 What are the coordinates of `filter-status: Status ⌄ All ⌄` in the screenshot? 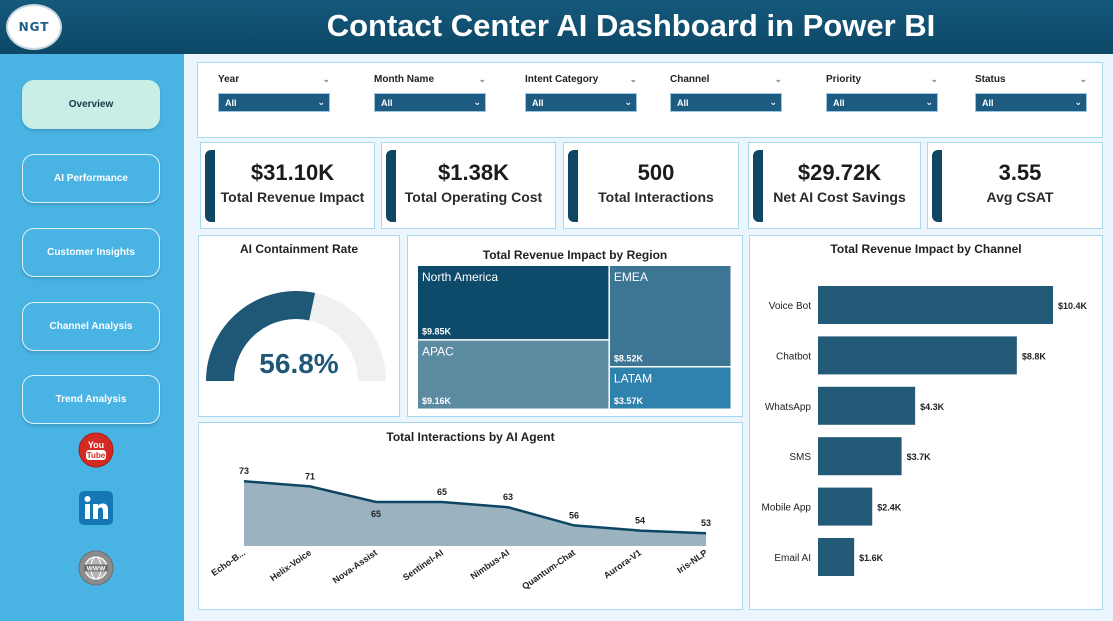 It's located at (1031, 91).